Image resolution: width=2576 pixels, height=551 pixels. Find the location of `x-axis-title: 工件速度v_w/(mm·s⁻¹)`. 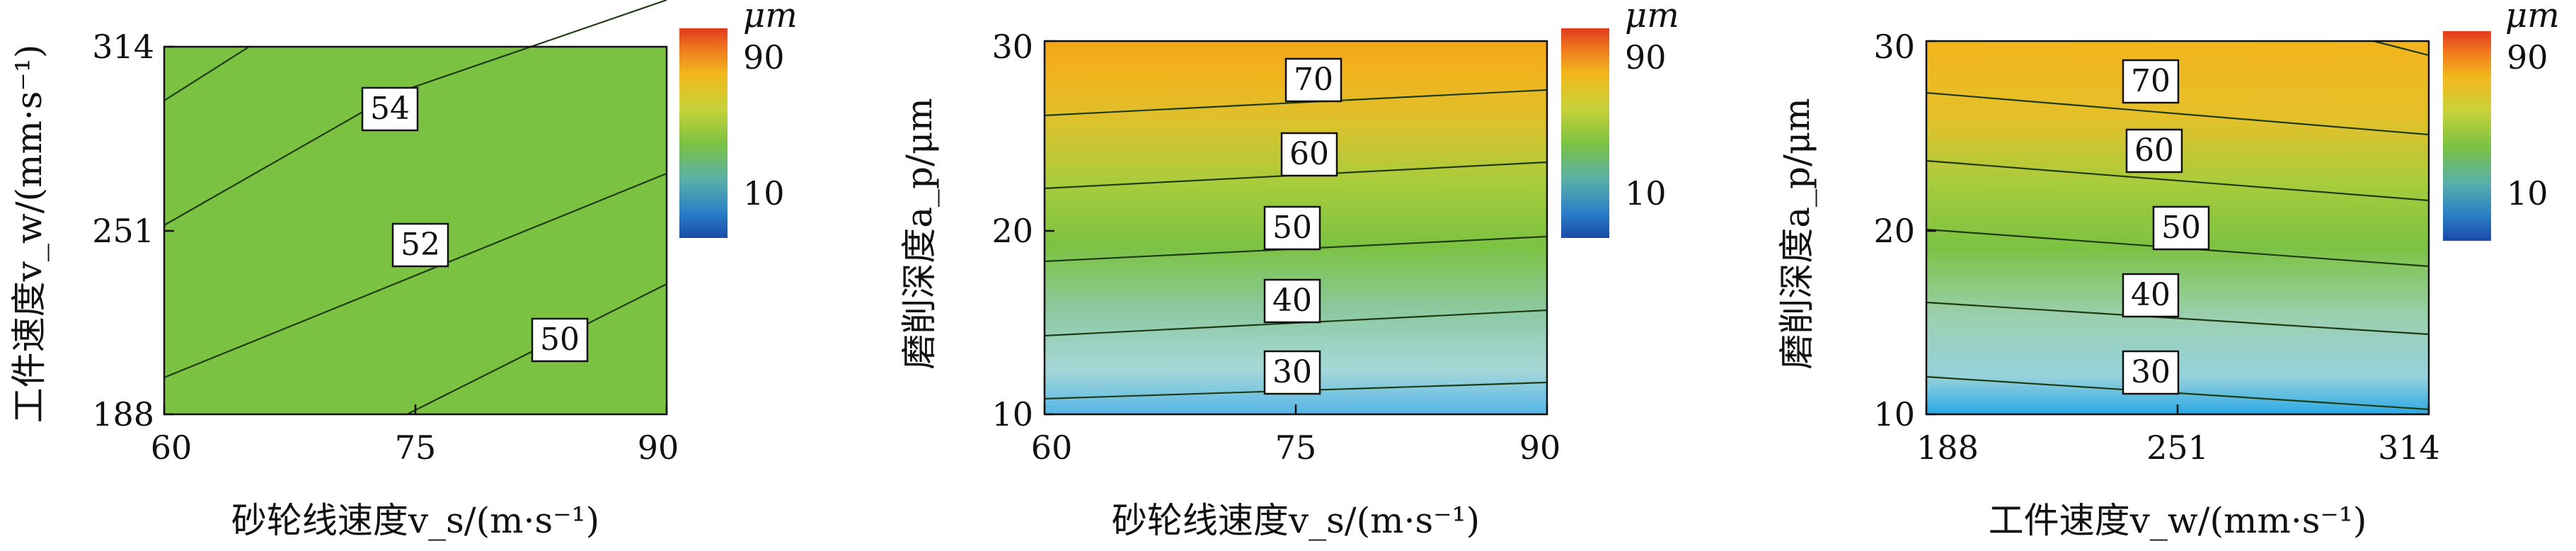

x-axis-title: 工件速度v_w/(mm·s⁻¹) is located at coordinates (2178, 520).